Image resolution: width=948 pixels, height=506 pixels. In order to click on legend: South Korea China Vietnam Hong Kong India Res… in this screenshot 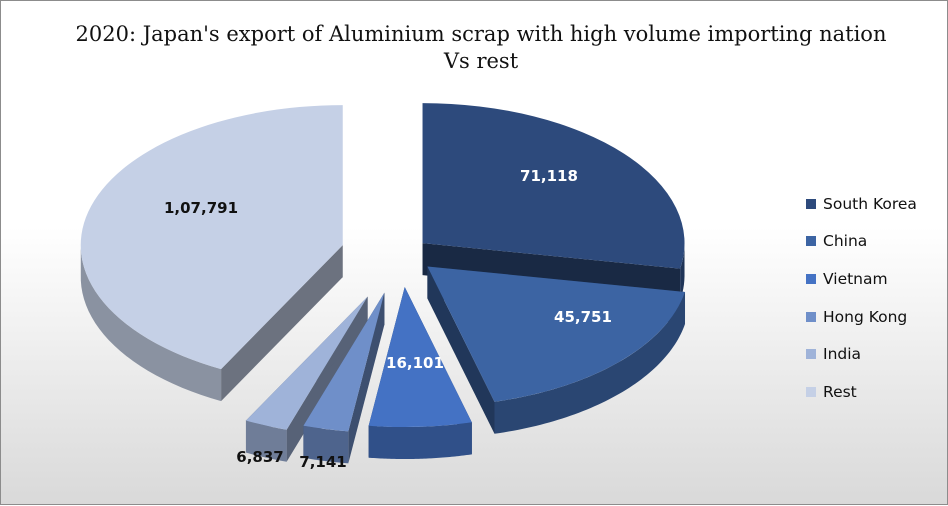, I will do `click(861, 298)`.